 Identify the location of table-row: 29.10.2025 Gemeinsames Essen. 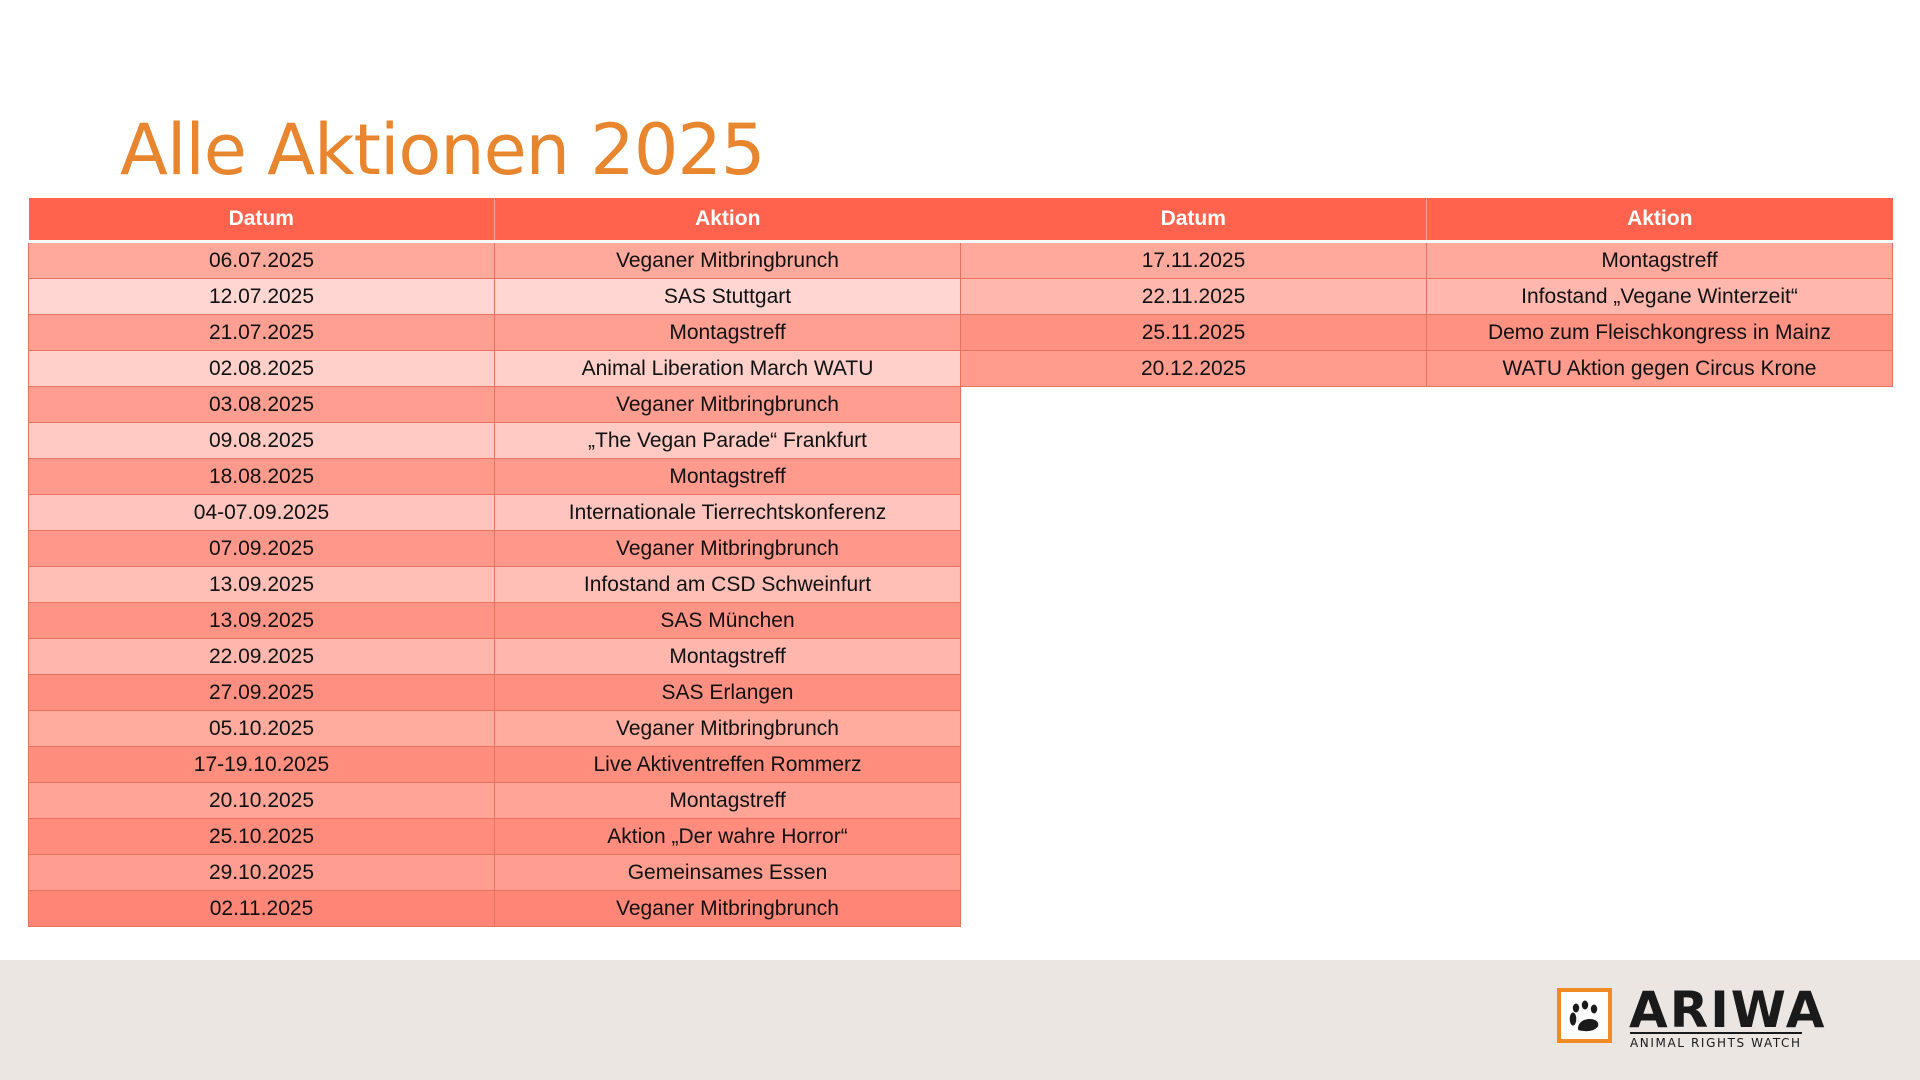
(494, 872).